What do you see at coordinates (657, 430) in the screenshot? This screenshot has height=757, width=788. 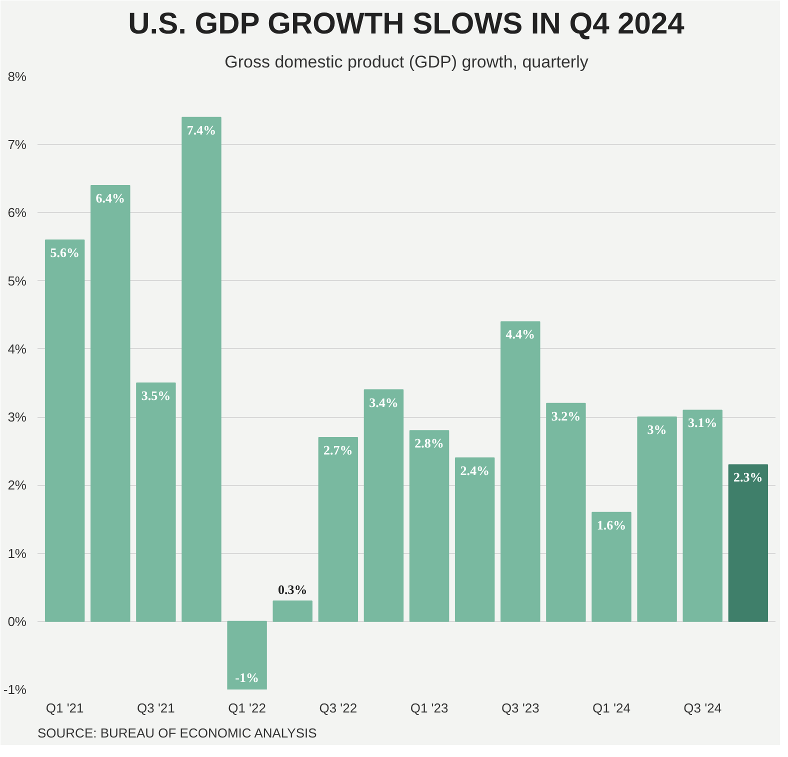 I see `data-label: 3%` at bounding box center [657, 430].